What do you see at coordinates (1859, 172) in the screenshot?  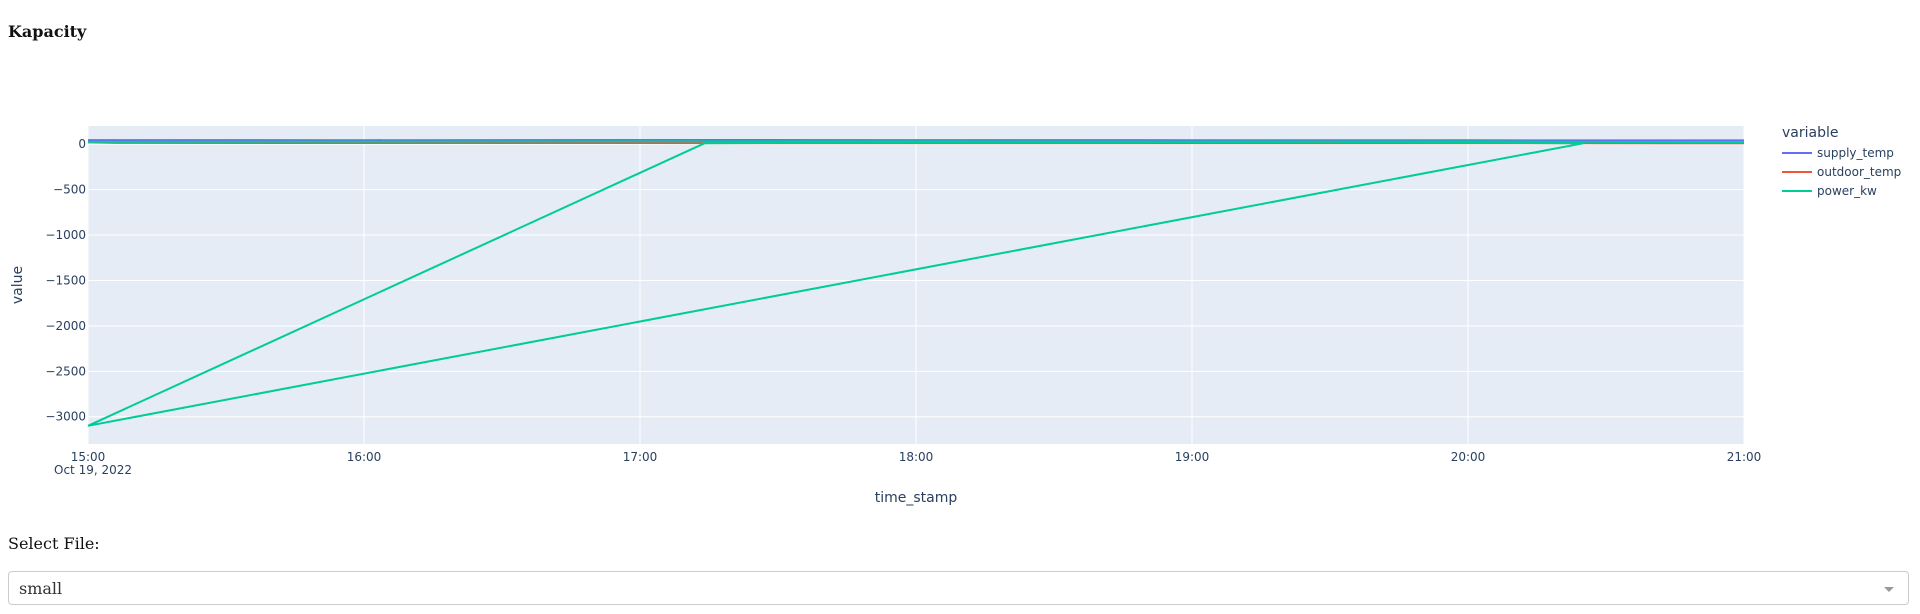 I see `legend-item-label: outdoor_temp` at bounding box center [1859, 172].